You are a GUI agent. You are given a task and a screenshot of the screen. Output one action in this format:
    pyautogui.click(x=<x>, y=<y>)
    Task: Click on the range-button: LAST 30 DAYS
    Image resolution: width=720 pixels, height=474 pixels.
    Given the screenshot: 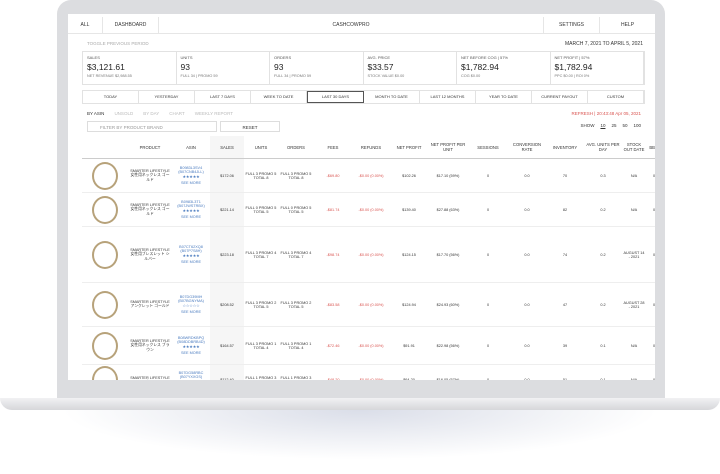 What is the action you would take?
    pyautogui.click(x=335, y=97)
    